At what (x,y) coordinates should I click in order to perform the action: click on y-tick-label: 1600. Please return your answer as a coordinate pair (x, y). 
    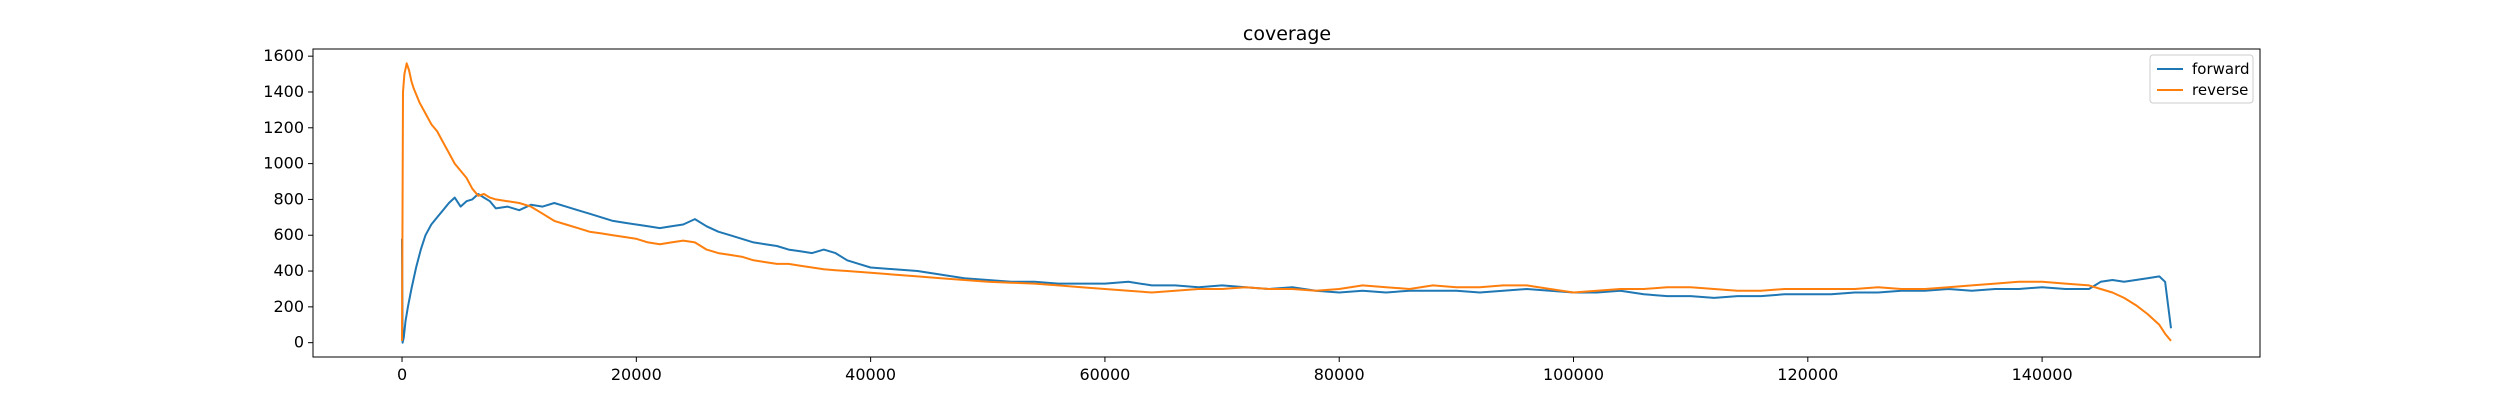
    Looking at the image, I should click on (283, 55).